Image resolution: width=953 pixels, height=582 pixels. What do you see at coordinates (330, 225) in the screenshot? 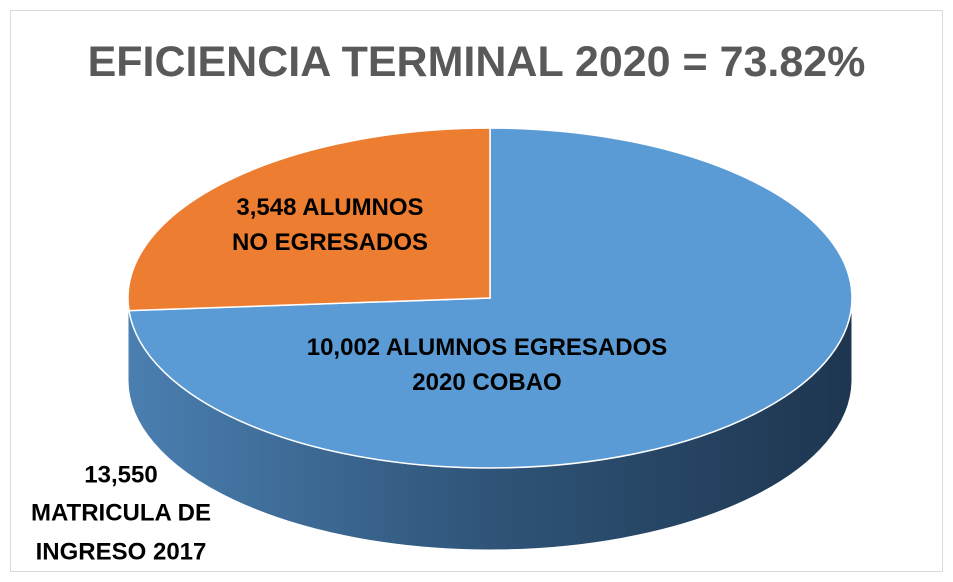
I see `data-label: 3,548 ALUMNOS NO EGRESADOS` at bounding box center [330, 225].